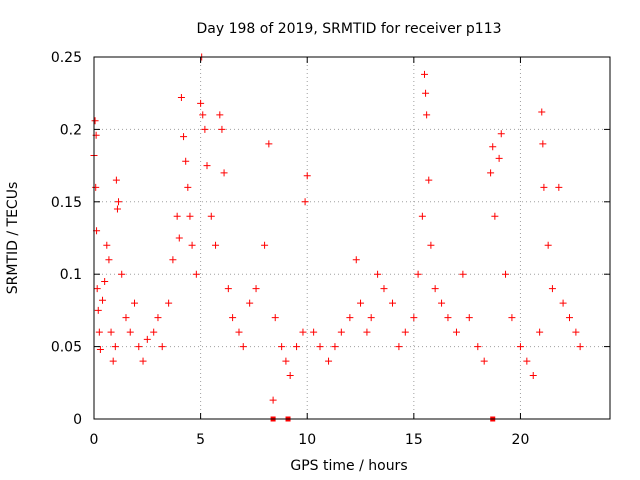 The height and width of the screenshot is (480, 640). I want to click on y-tick-label: 0, so click(77, 420).